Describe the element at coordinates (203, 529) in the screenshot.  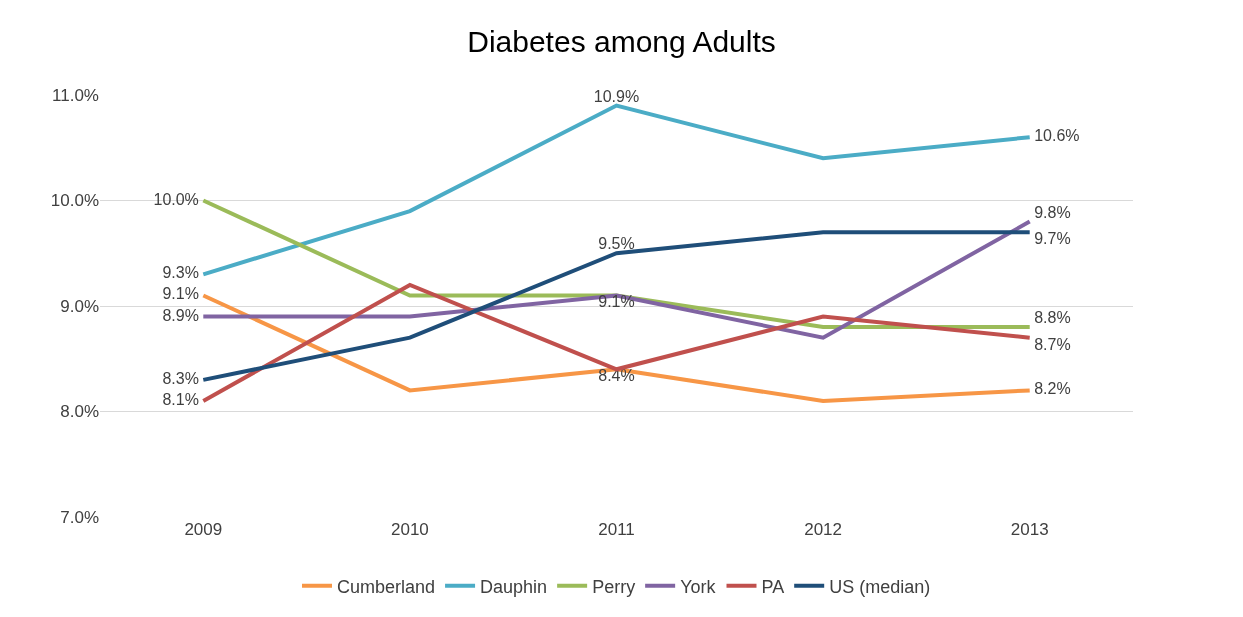
I see `x-tick-label: 2009` at that location.